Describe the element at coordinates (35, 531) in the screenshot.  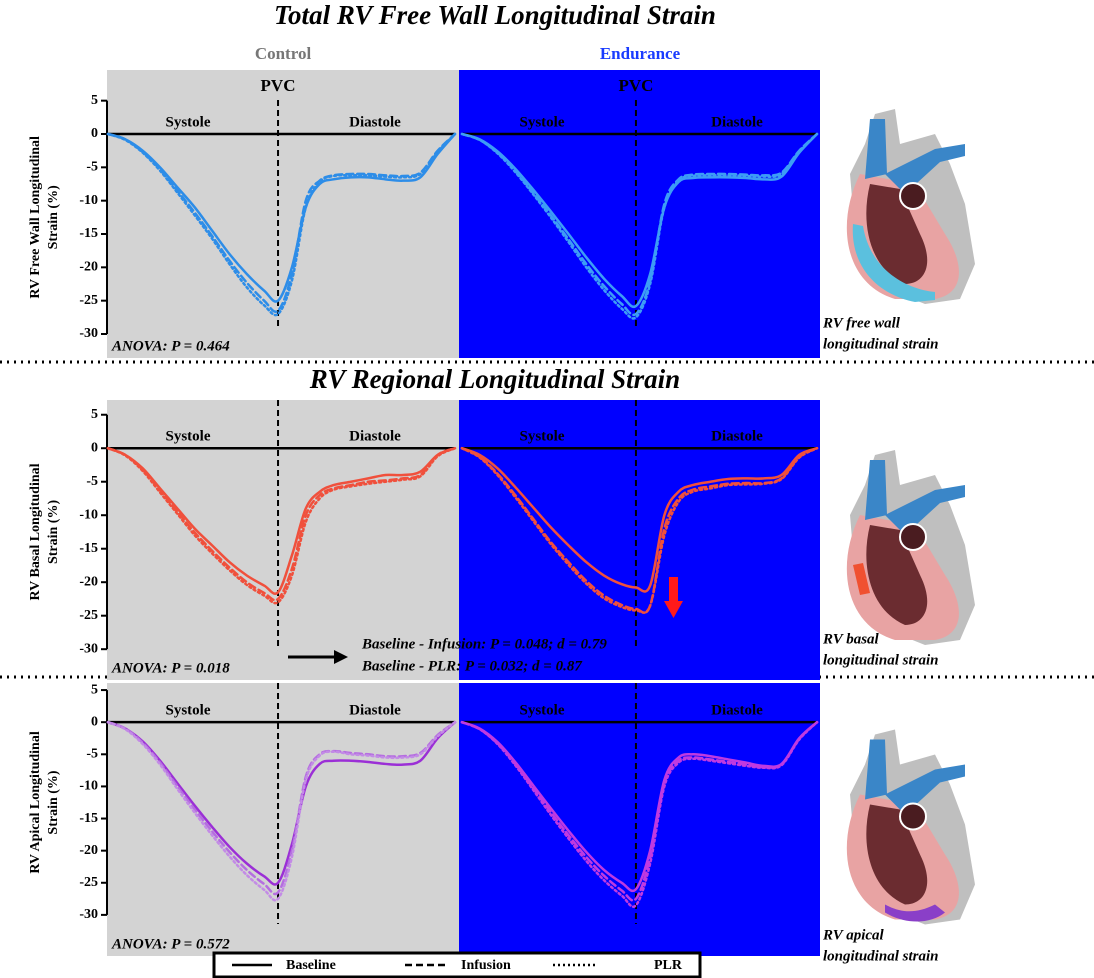
I see `y-axis-label: RV Basal Longitudinal` at that location.